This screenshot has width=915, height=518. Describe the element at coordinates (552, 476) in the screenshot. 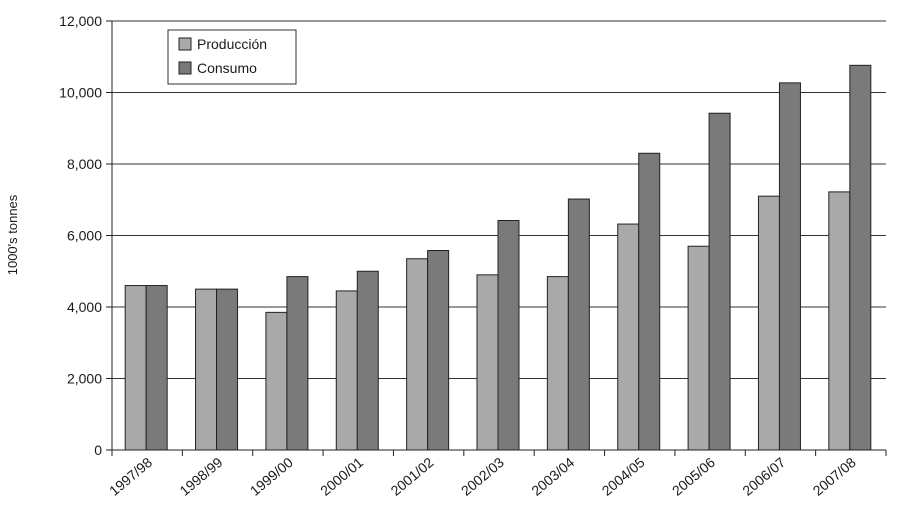

I see `x-tick-label: 2003/04` at that location.